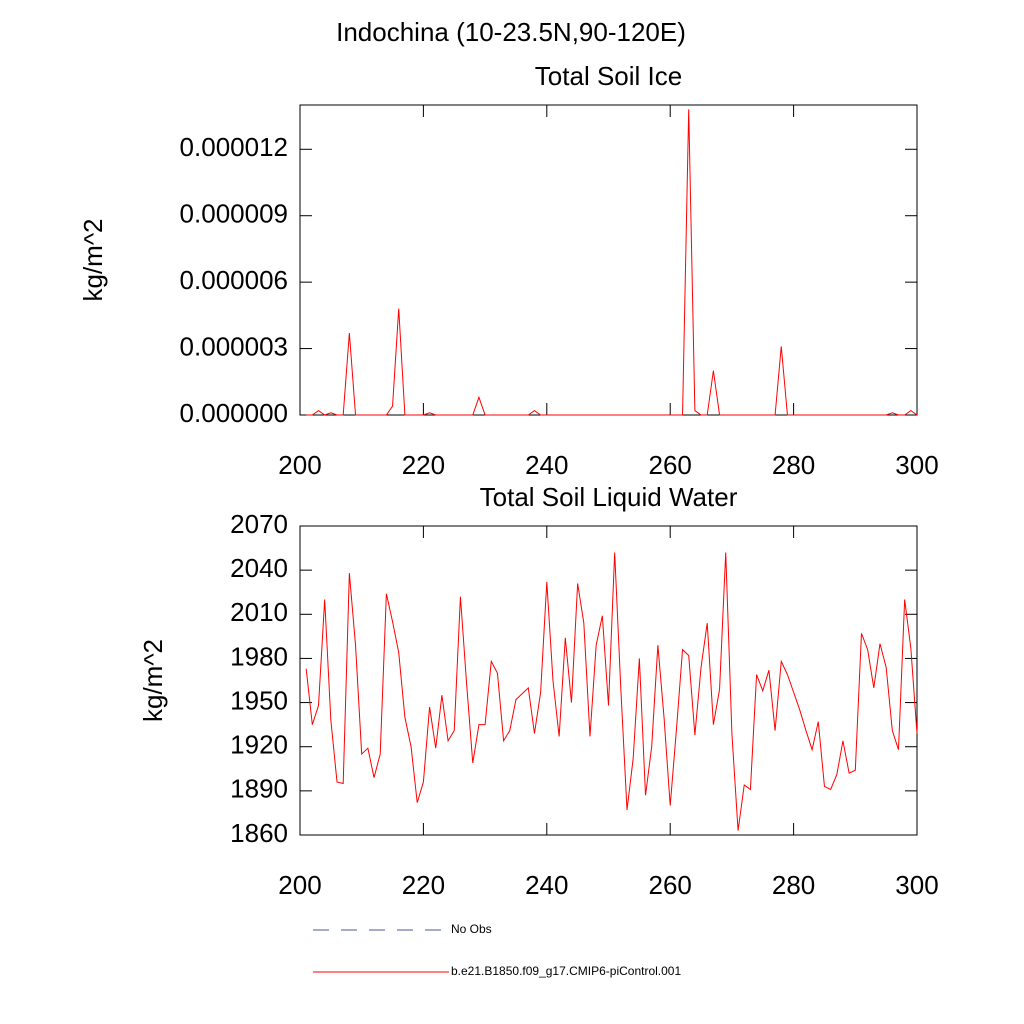  Describe the element at coordinates (608, 76) in the screenshot. I see `chart-title: Total Soil Ice` at that location.